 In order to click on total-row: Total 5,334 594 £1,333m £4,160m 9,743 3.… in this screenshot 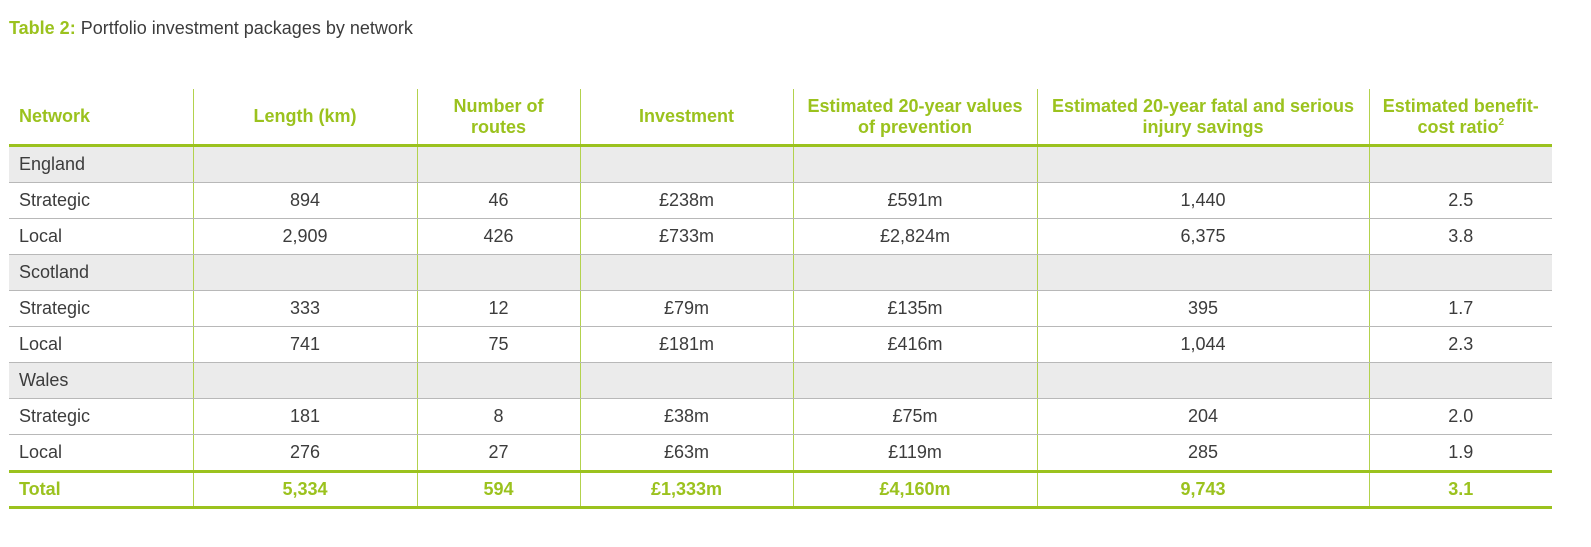, I will do `click(780, 489)`.